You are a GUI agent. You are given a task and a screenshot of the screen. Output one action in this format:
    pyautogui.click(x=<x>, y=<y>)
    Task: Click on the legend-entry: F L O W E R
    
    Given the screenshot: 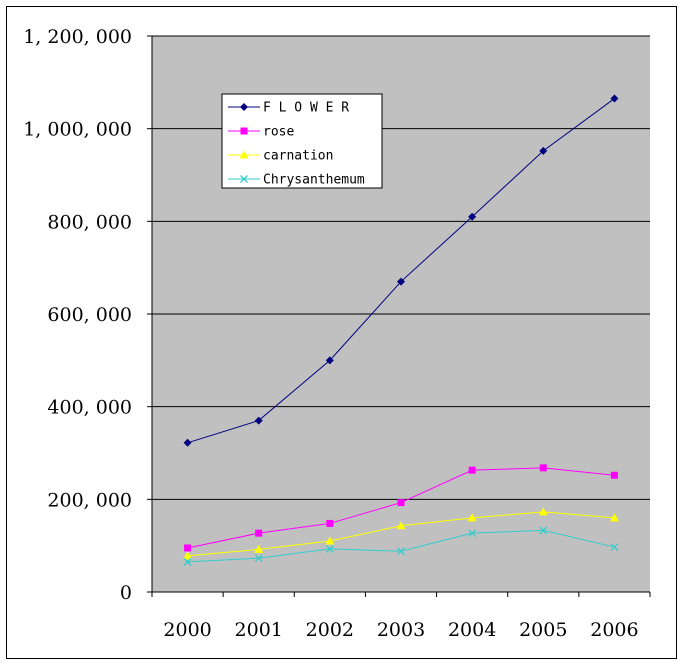 What is the action you would take?
    pyautogui.click(x=288, y=108)
    